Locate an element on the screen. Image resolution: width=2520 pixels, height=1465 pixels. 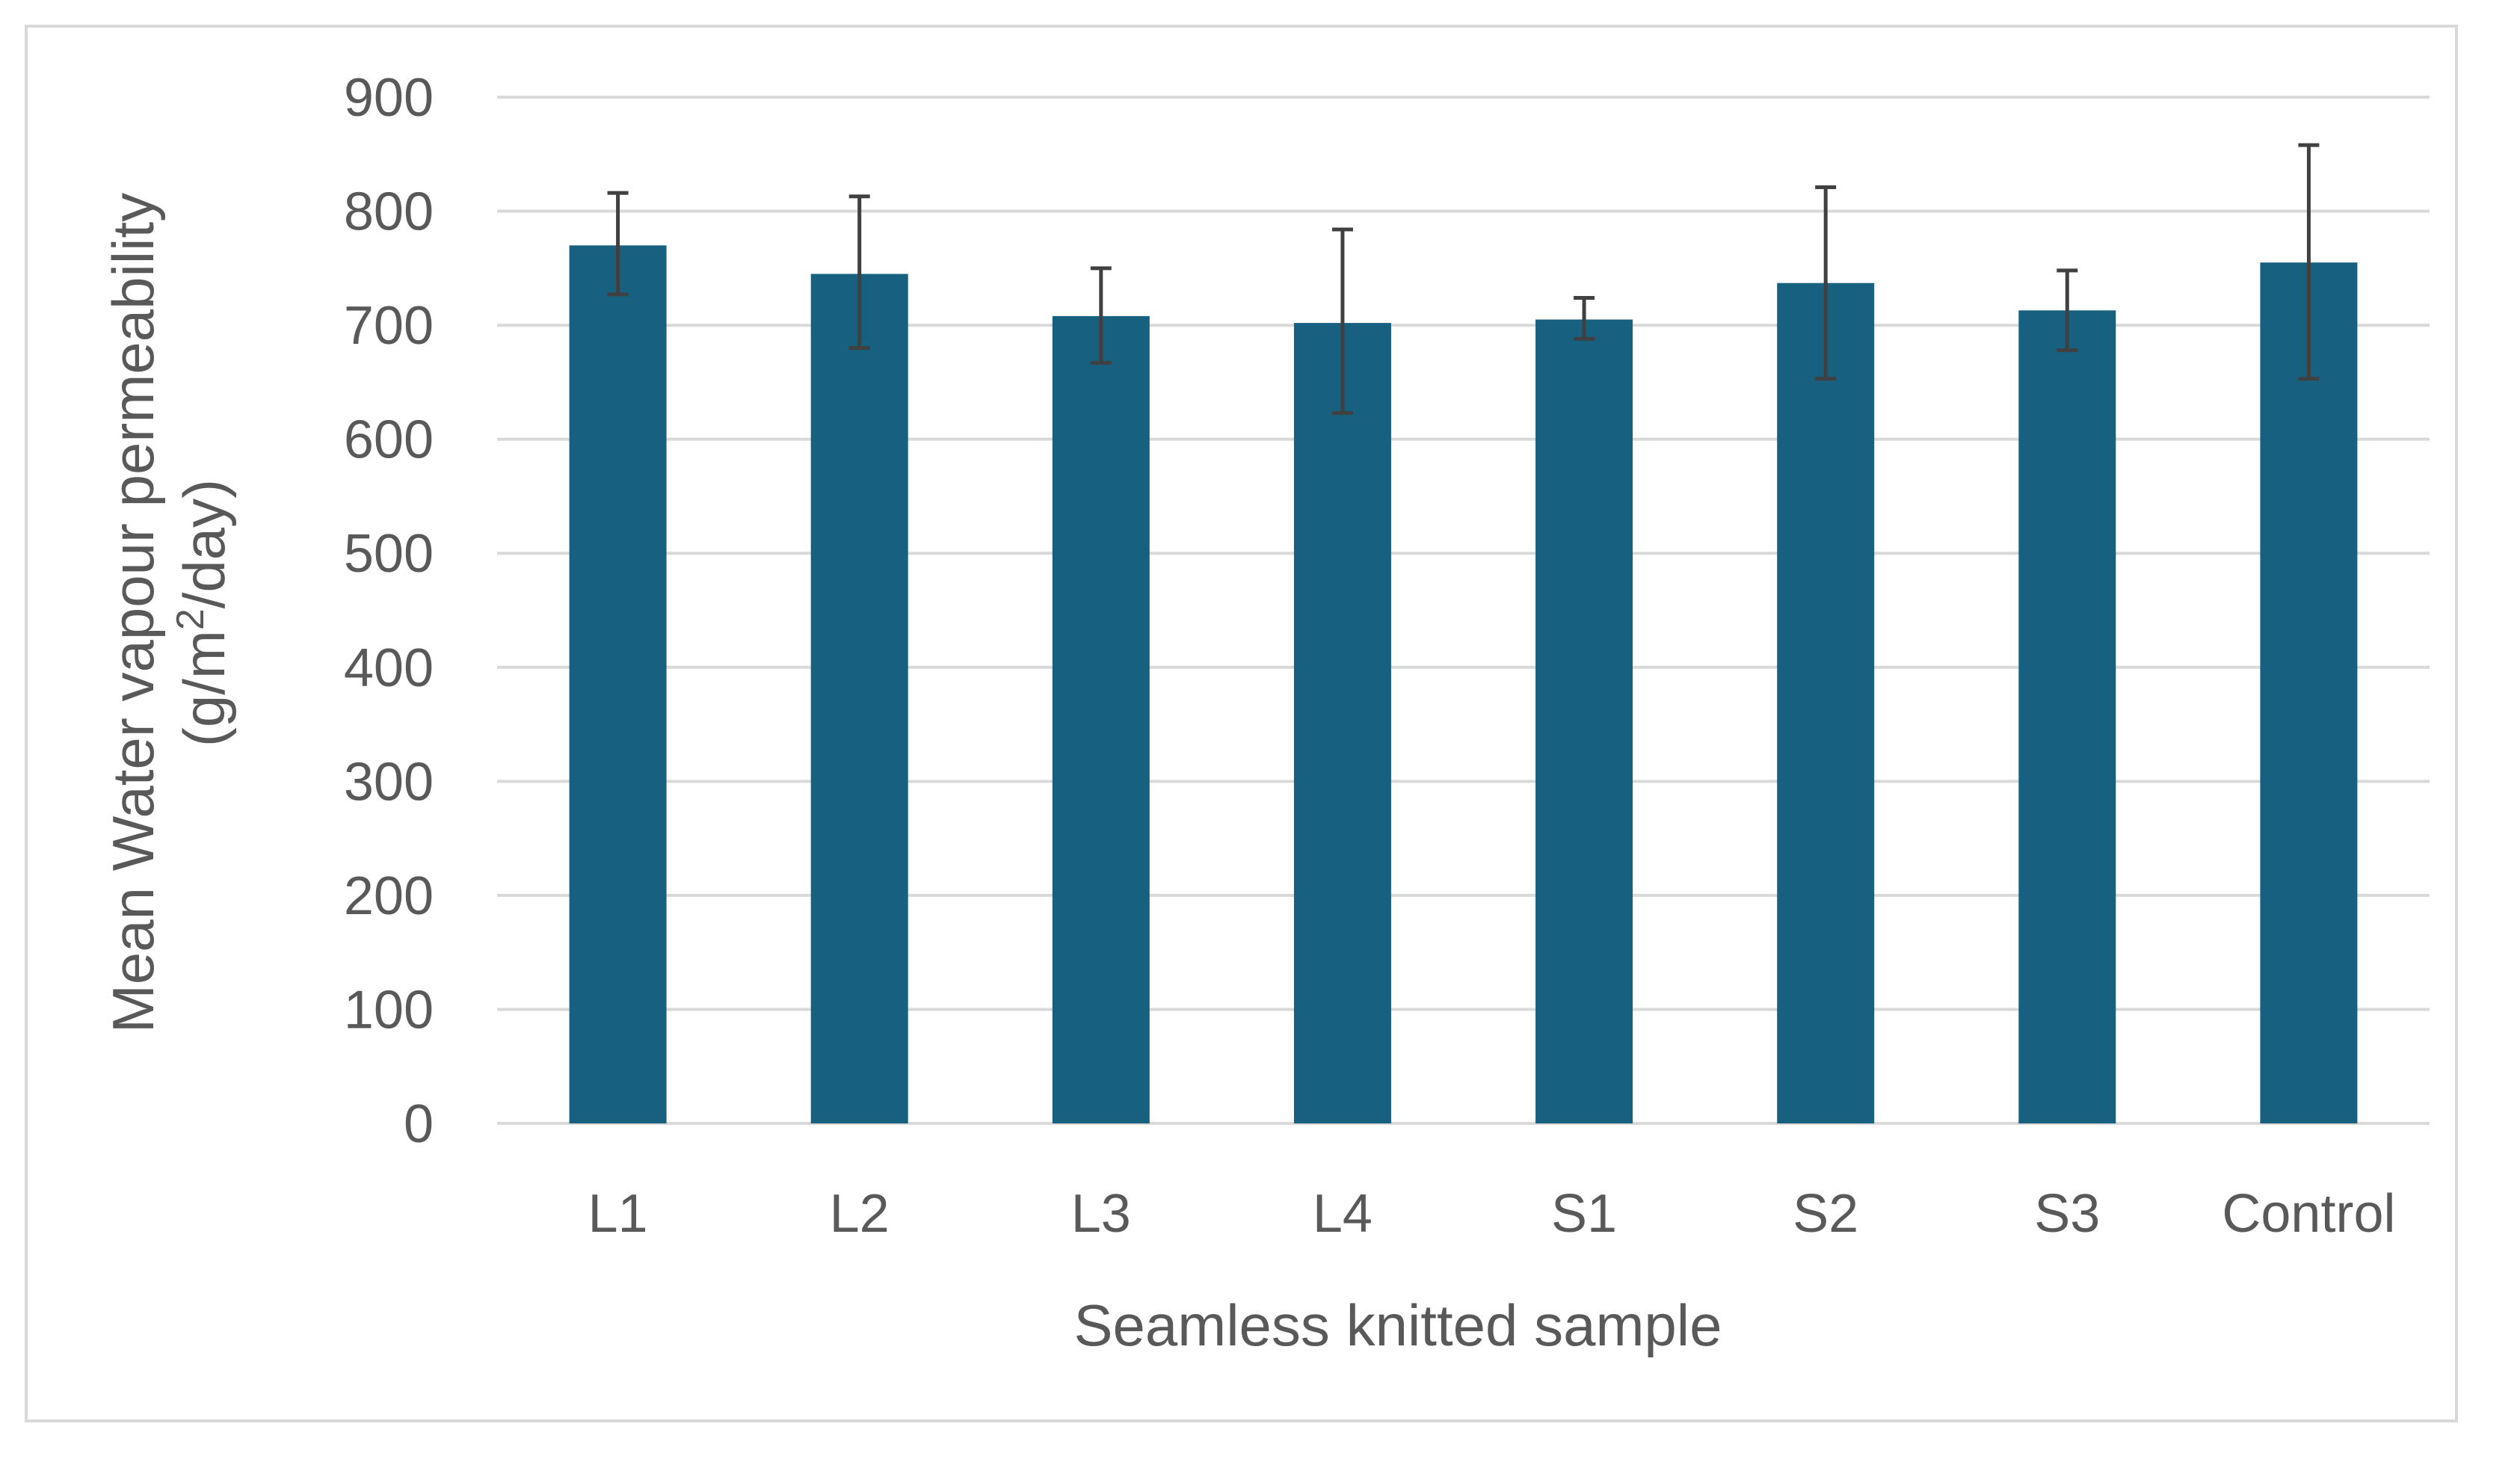
y-tick-label: 0 is located at coordinates (419, 1124).